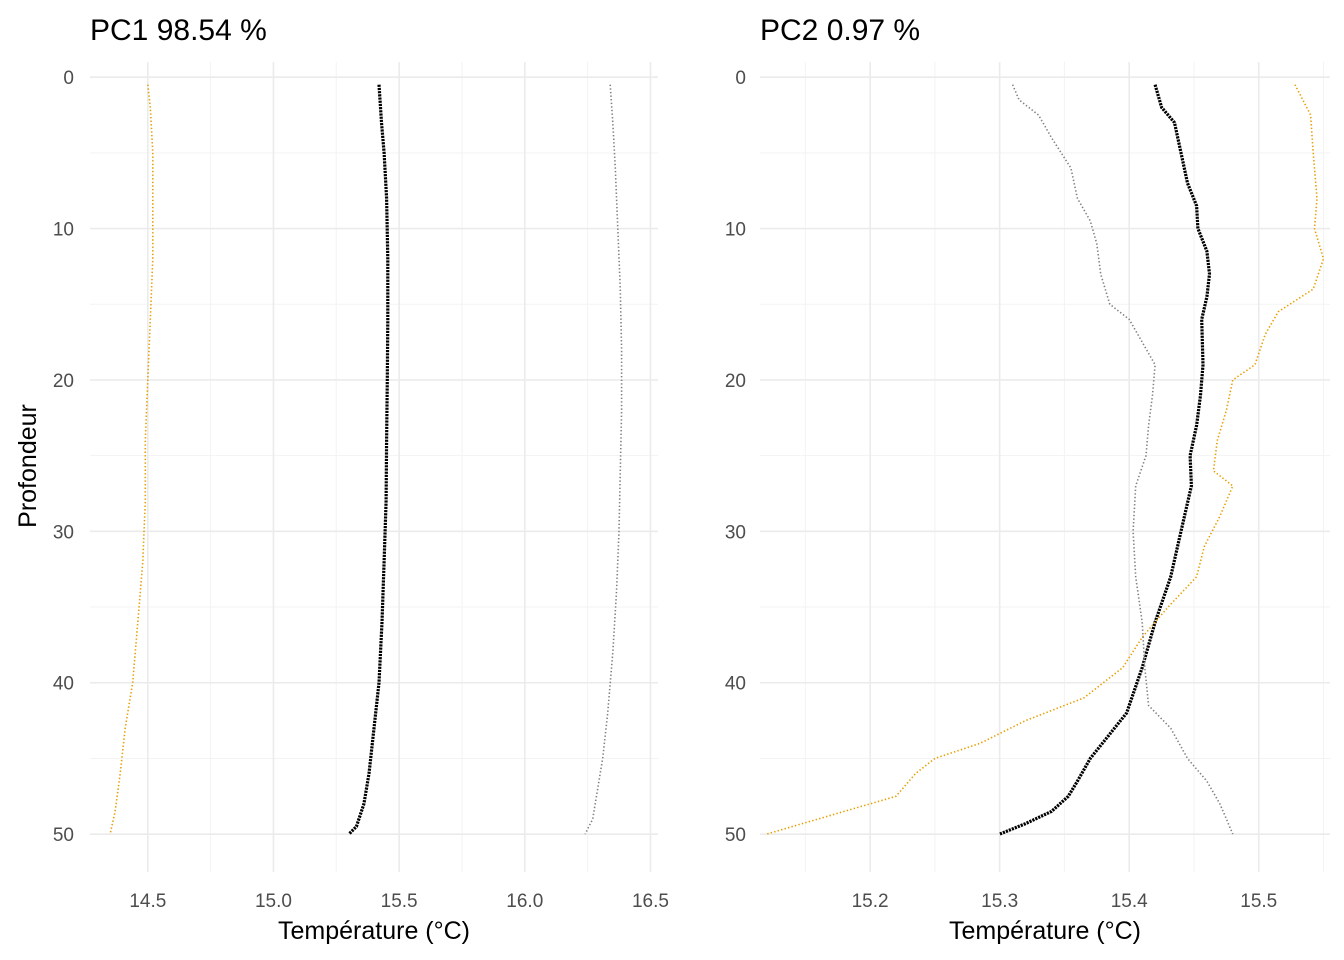 This screenshot has width=1344, height=960. What do you see at coordinates (840, 30) in the screenshot?
I see `panel-pc2-title: PC2 0.97 %` at bounding box center [840, 30].